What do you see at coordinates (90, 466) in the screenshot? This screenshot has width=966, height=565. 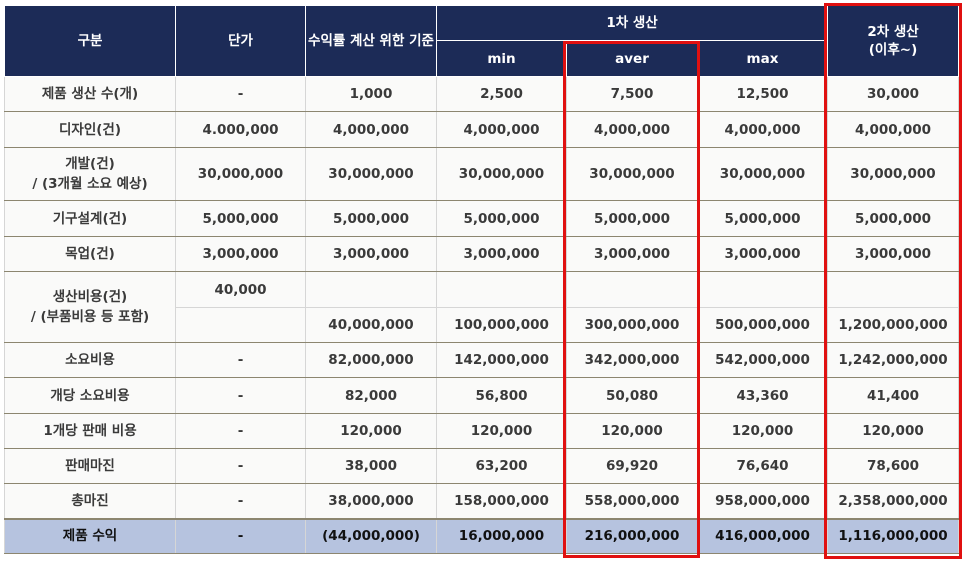 I see `text-line: 판매마진` at bounding box center [90, 466].